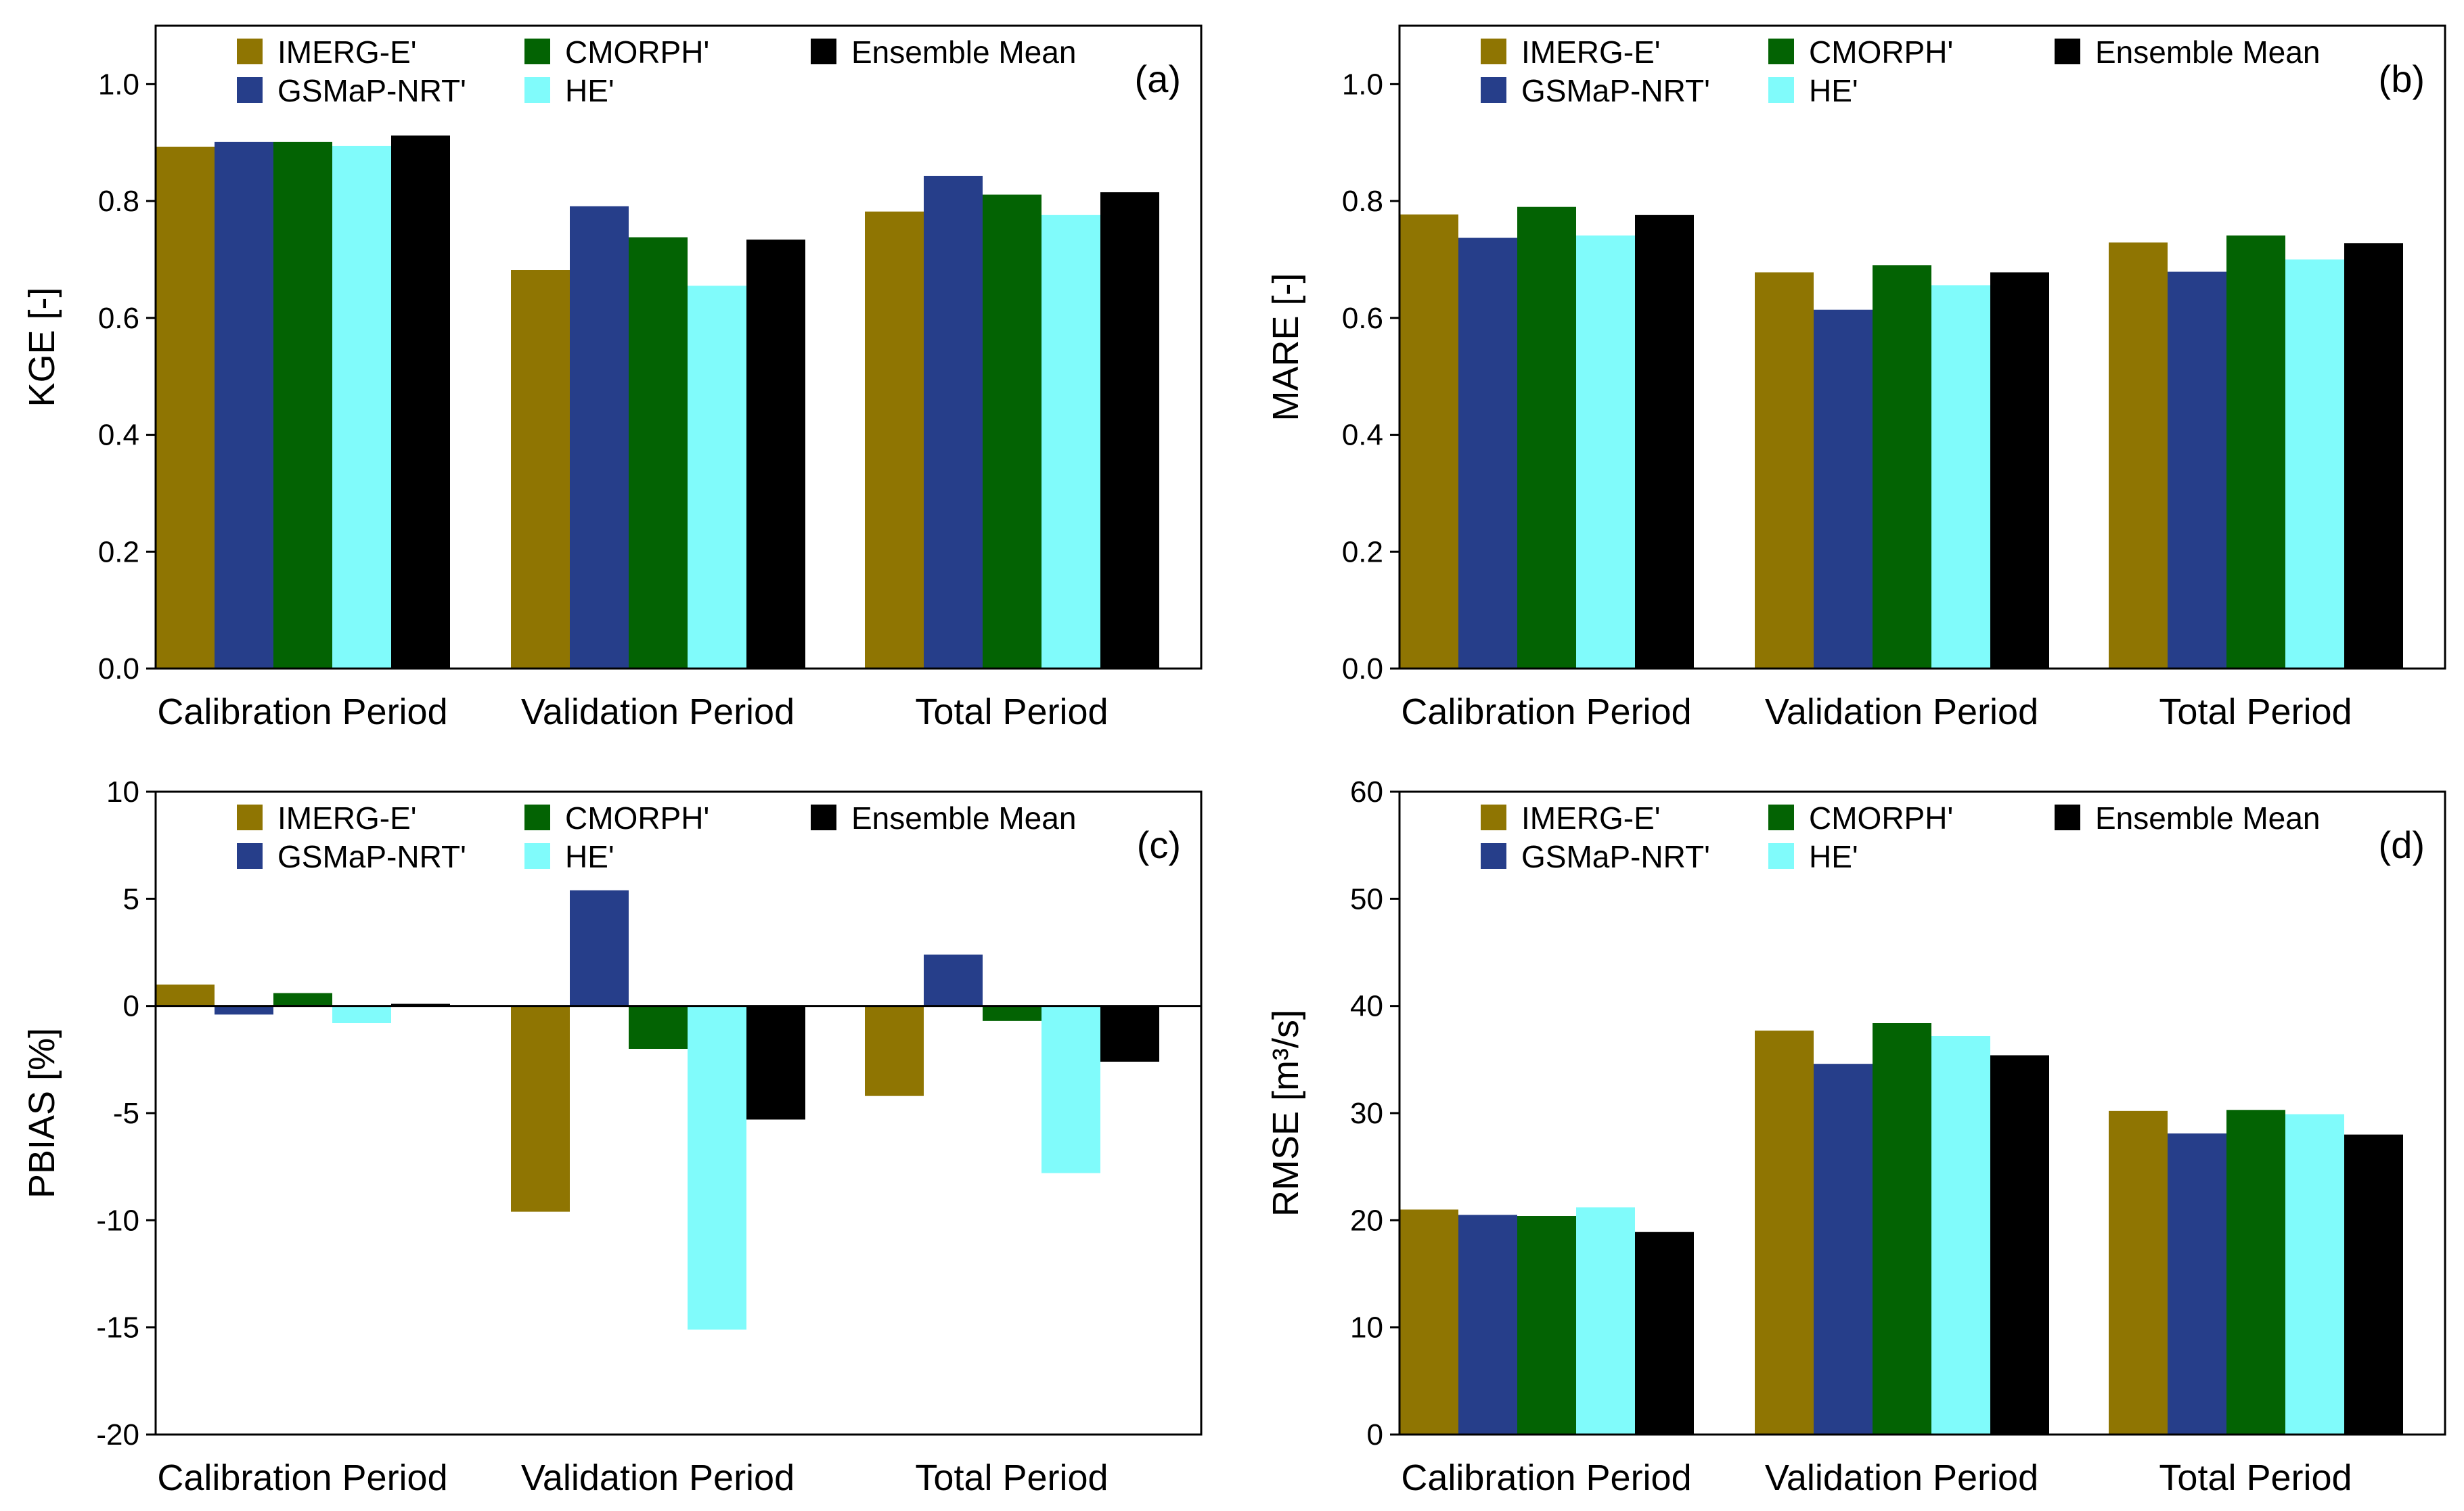  What do you see at coordinates (42, 1113) in the screenshot?
I see `y-axis-title: PBIAS [%]` at bounding box center [42, 1113].